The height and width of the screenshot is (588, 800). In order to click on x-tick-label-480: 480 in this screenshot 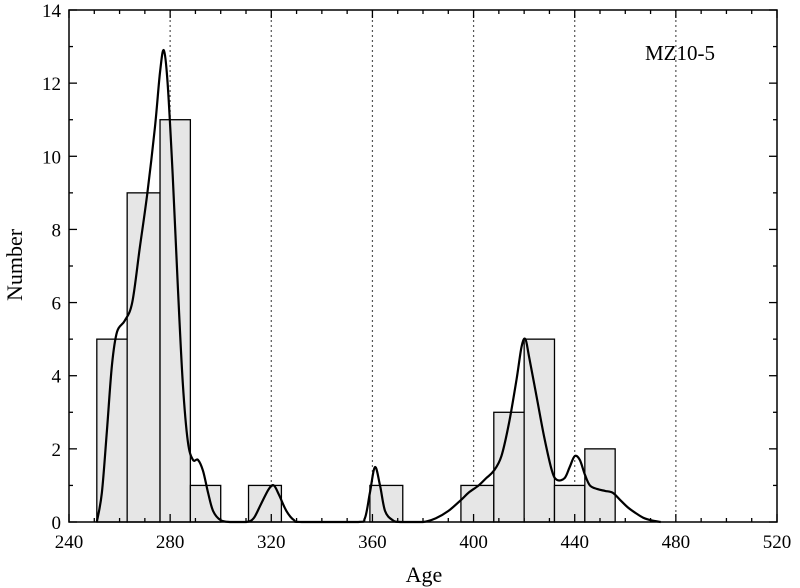, I will do `click(676, 542)`.